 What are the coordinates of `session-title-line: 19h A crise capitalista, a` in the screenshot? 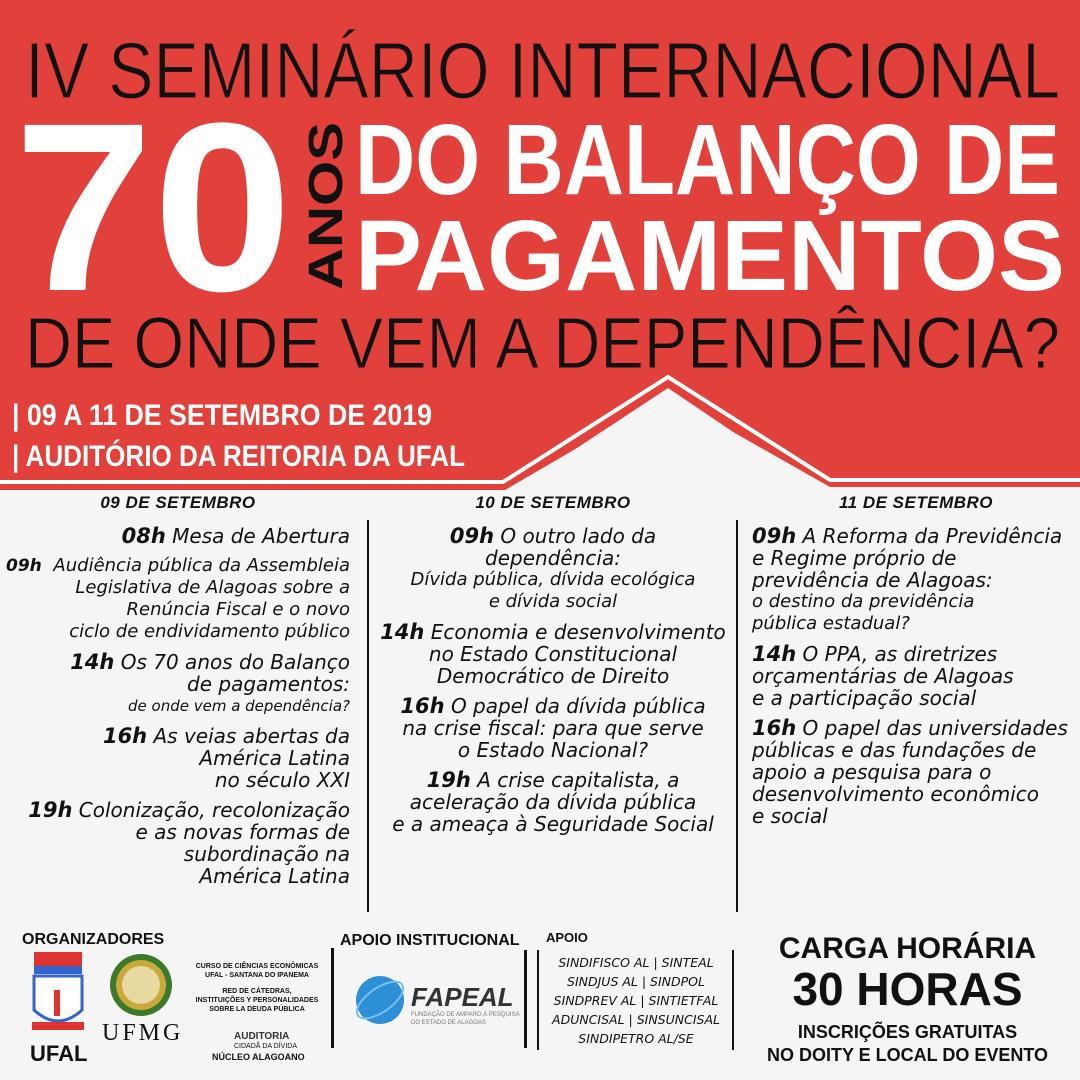 It's located at (553, 780).